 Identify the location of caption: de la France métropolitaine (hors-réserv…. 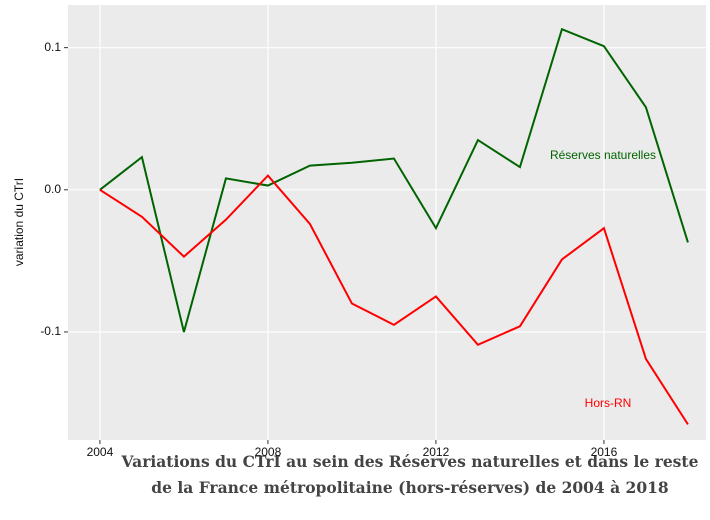
(409, 487).